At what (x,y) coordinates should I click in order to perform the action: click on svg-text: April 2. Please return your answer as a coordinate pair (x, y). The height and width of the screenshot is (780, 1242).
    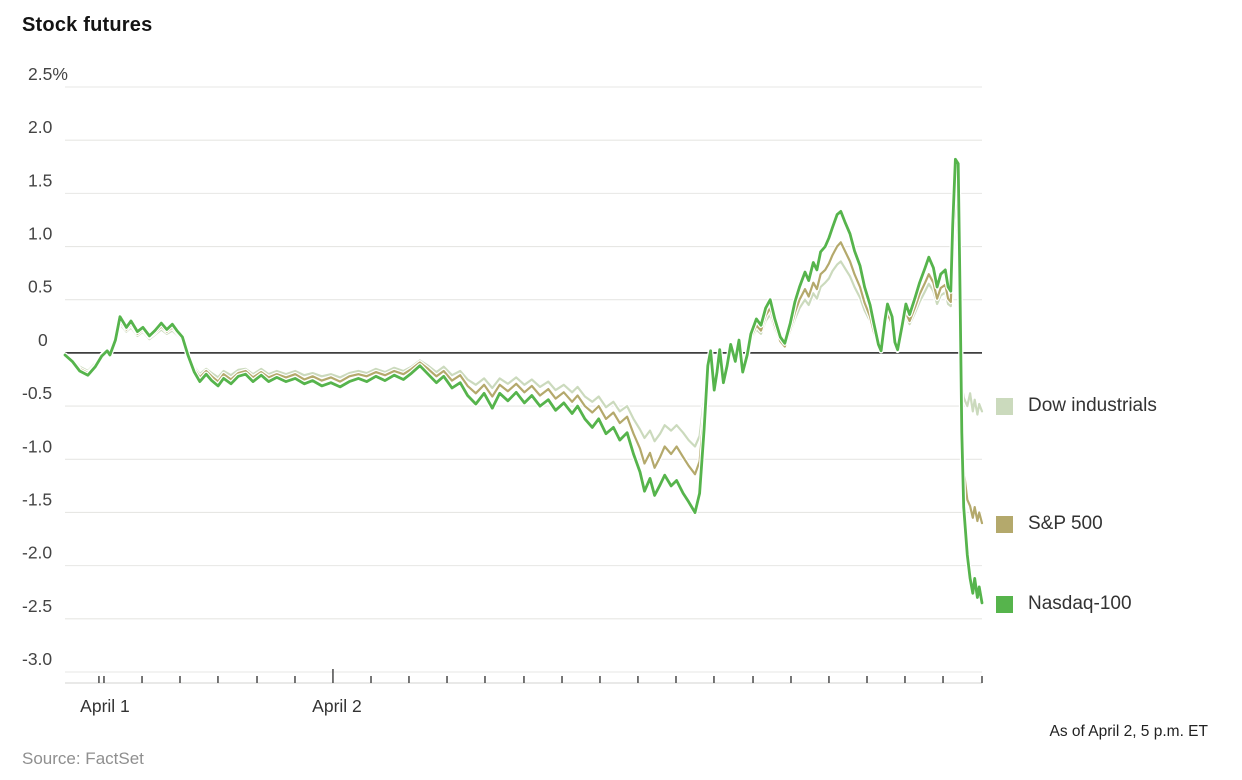
    Looking at the image, I should click on (337, 706).